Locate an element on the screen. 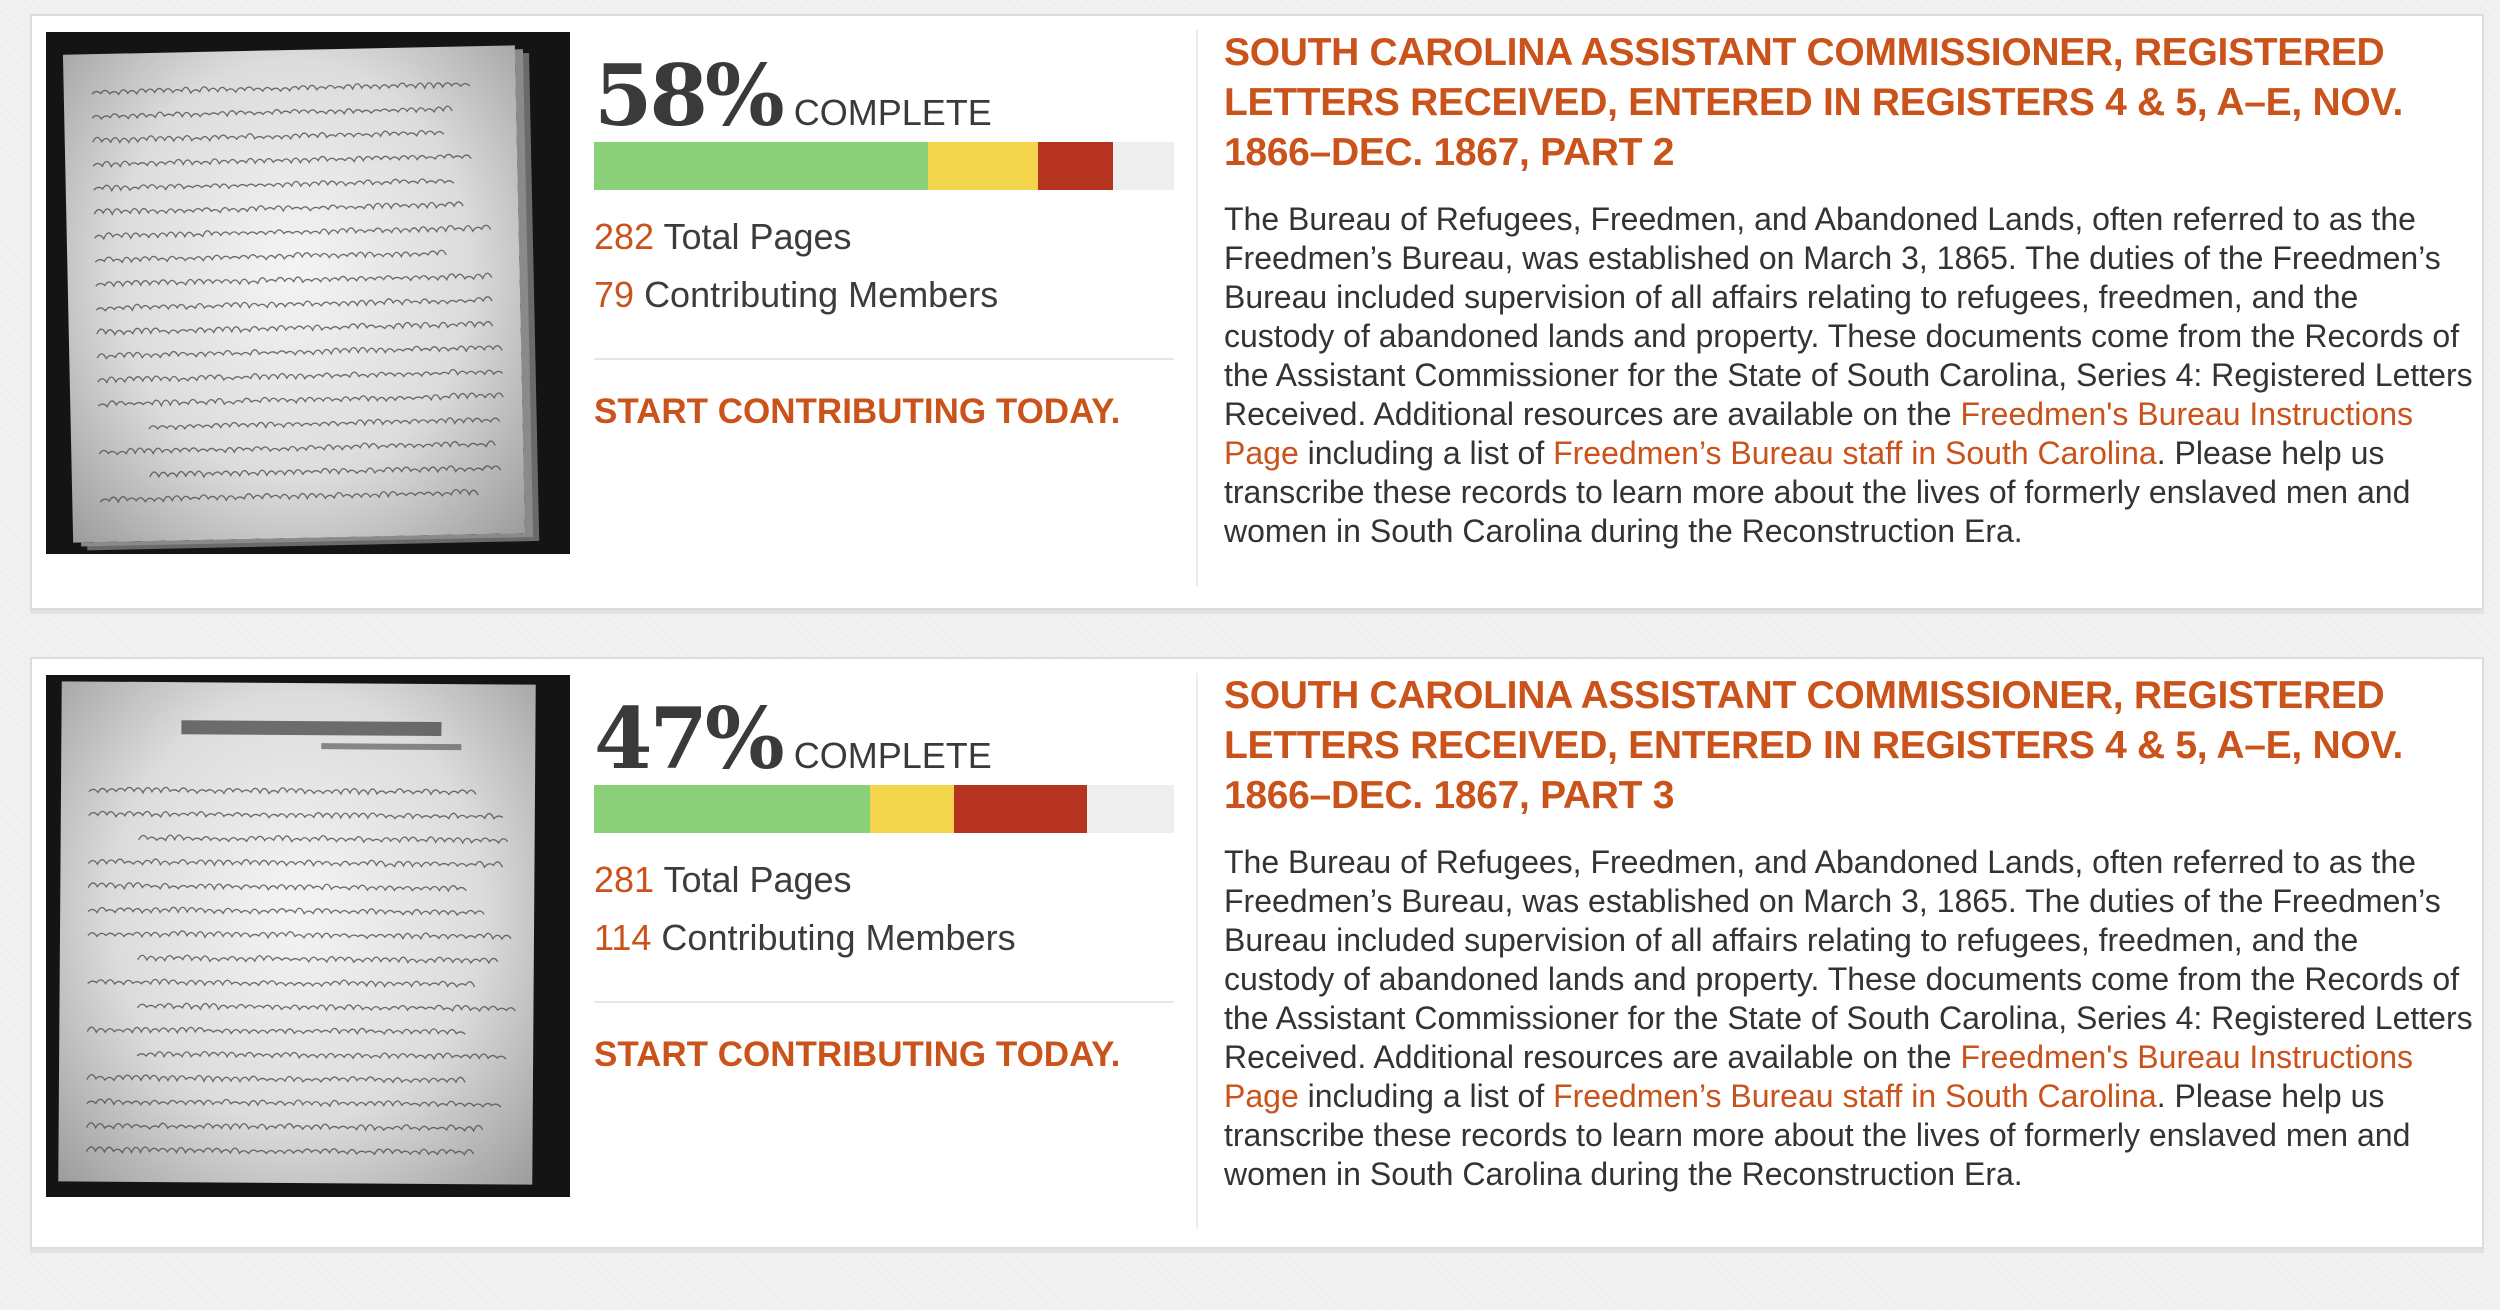 This screenshot has height=1310, width=2500. completion-header: 47% COMPLETE is located at coordinates (793, 738).